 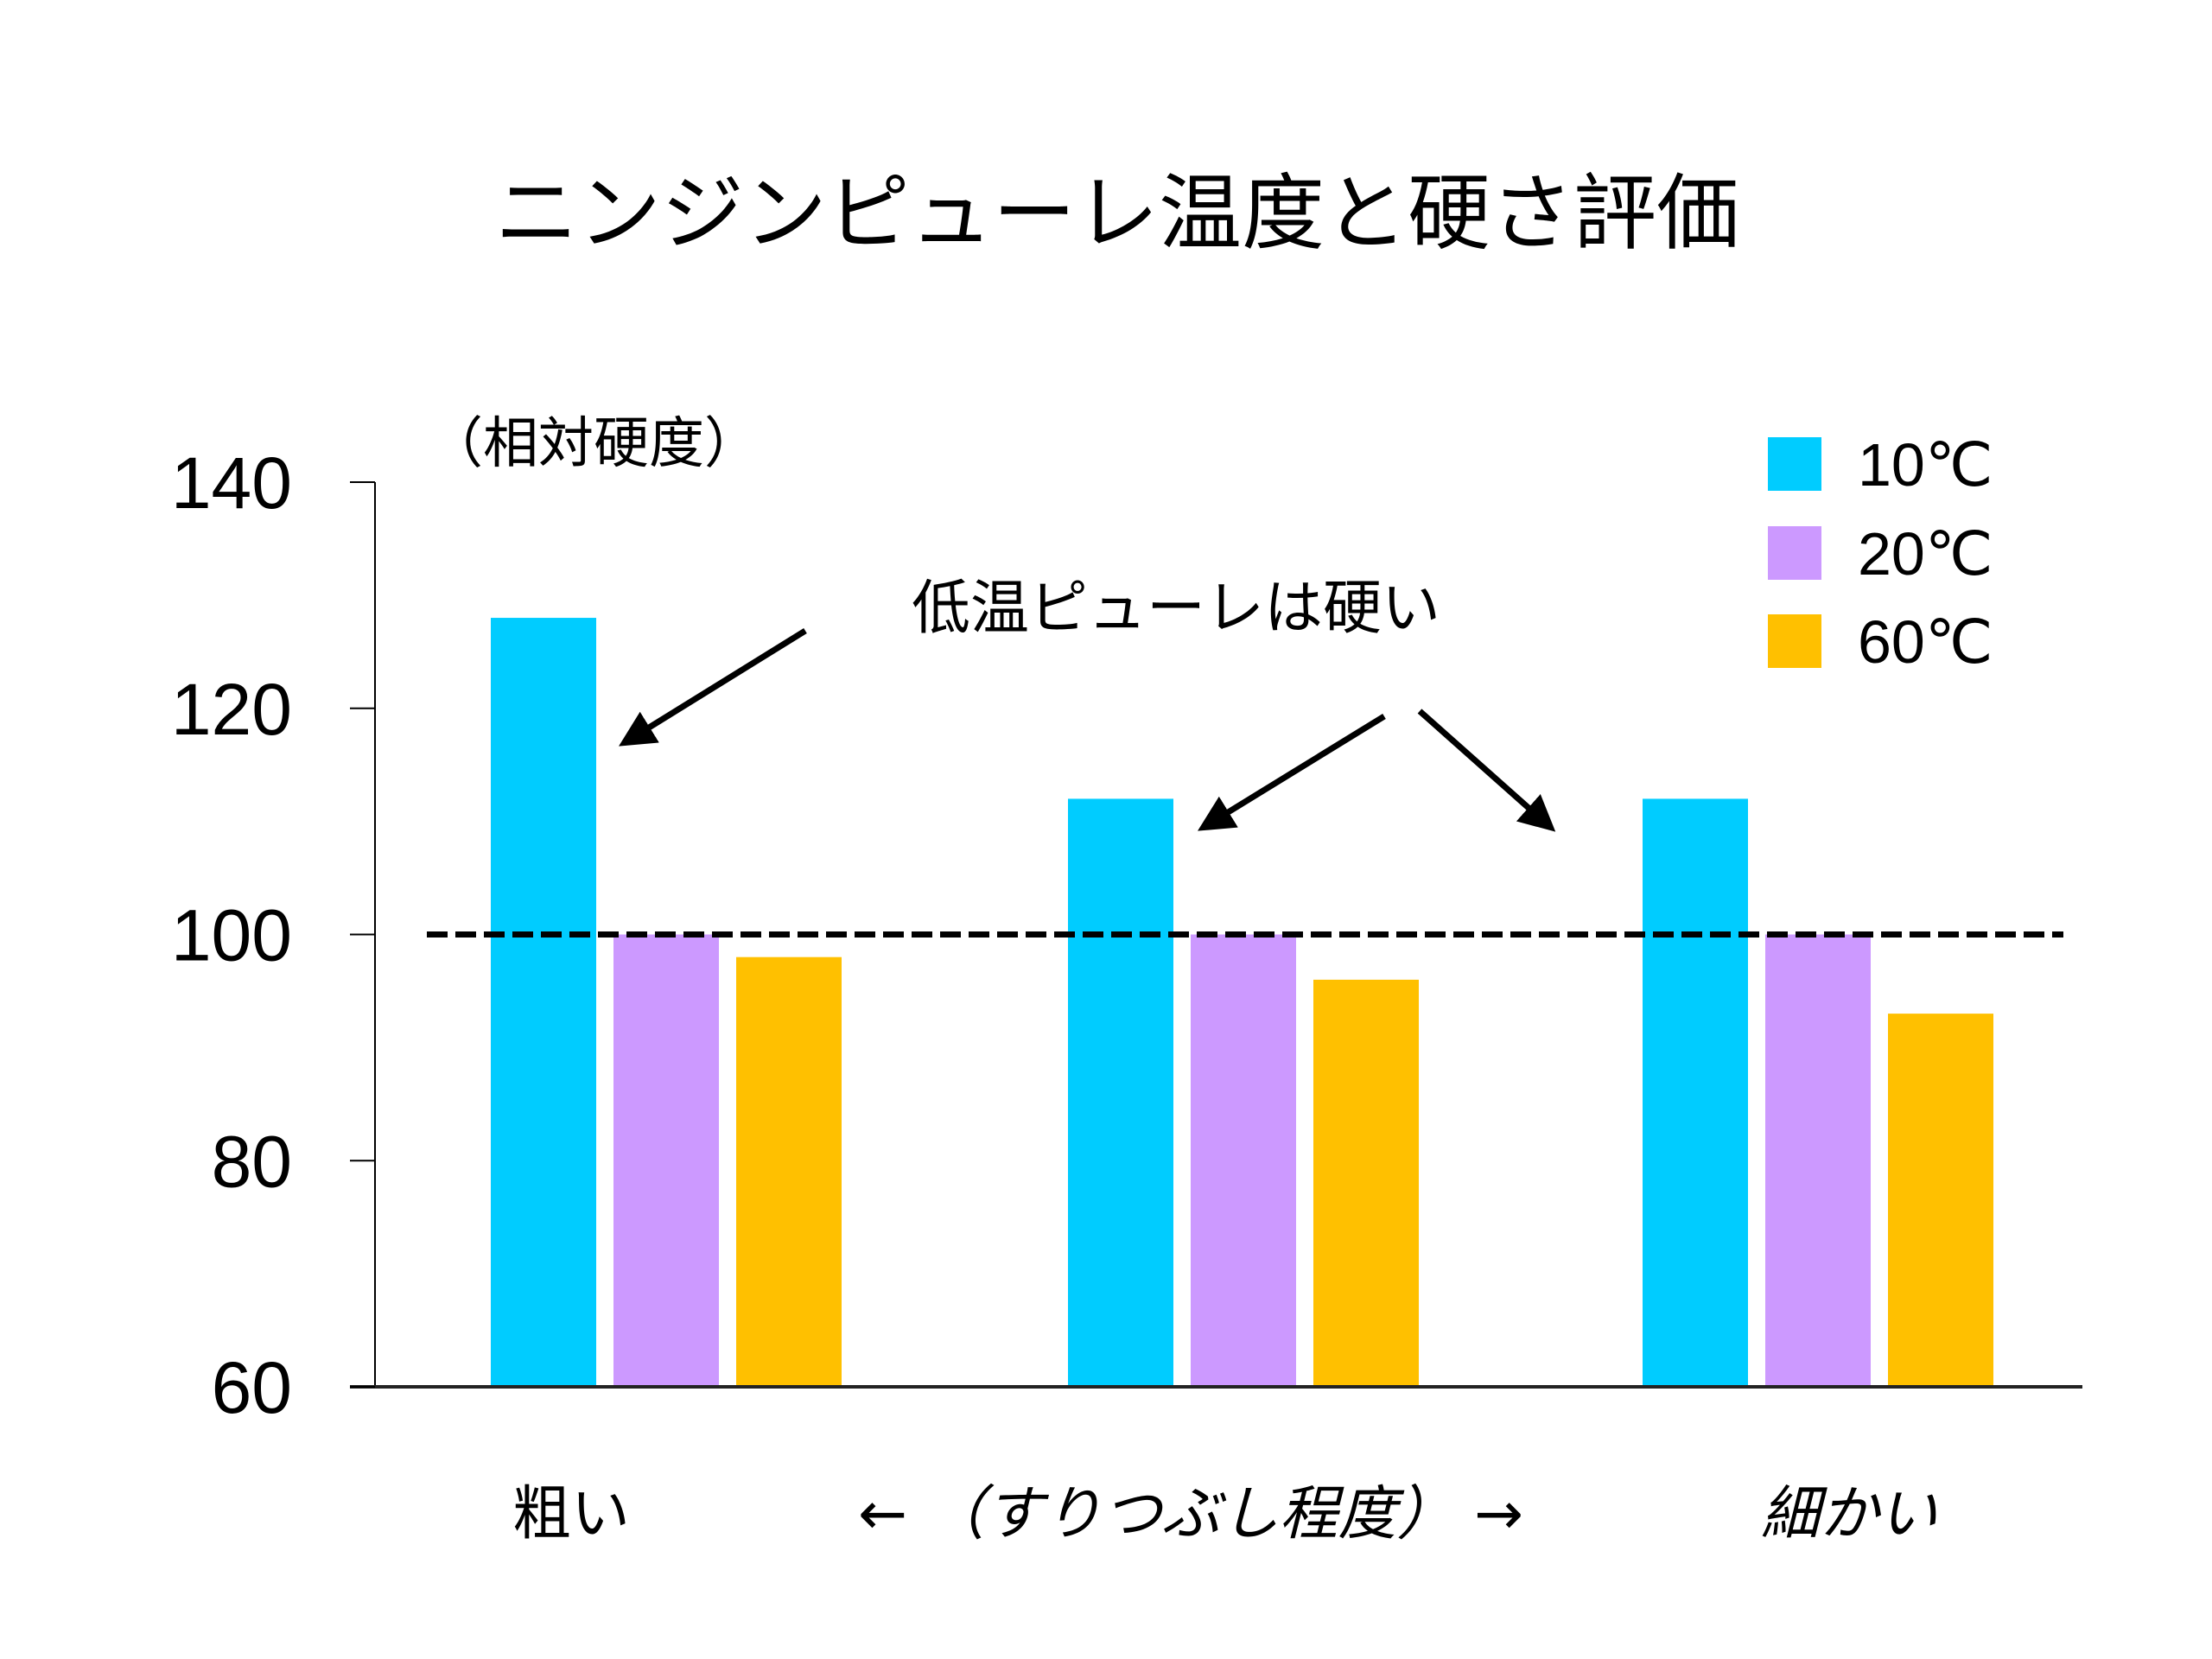 I want to click on annotation-text: 低温ピューレは硬い, so click(x=1176, y=609).